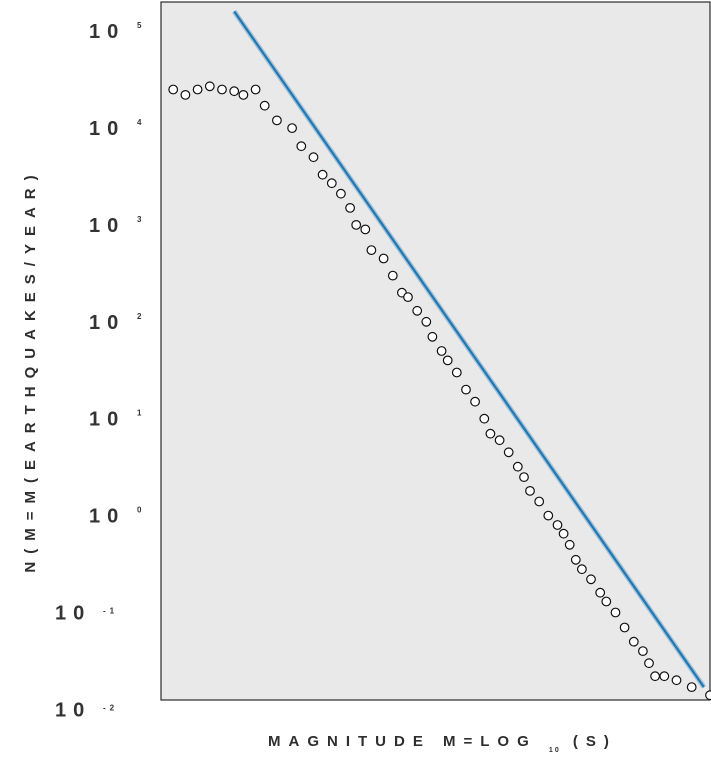 This screenshot has width=711, height=762. I want to click on y-tick-exponent: -2, so click(110, 707).